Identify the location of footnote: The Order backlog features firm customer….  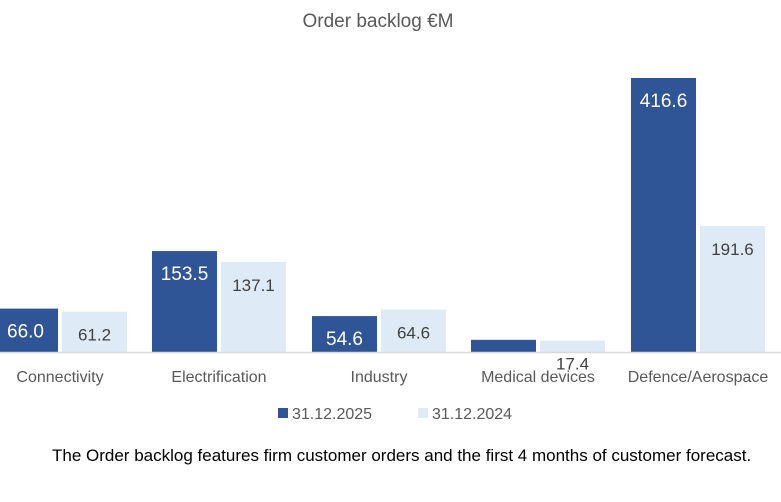
(402, 455).